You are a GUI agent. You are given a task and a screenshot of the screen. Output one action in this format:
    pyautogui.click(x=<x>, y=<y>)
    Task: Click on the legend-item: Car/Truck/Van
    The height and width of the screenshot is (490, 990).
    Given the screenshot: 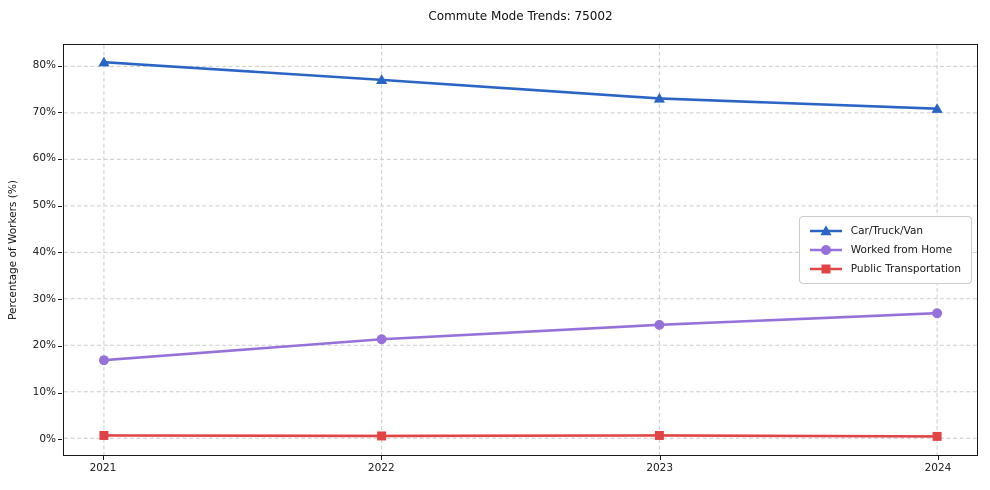 What is the action you would take?
    pyautogui.click(x=885, y=231)
    